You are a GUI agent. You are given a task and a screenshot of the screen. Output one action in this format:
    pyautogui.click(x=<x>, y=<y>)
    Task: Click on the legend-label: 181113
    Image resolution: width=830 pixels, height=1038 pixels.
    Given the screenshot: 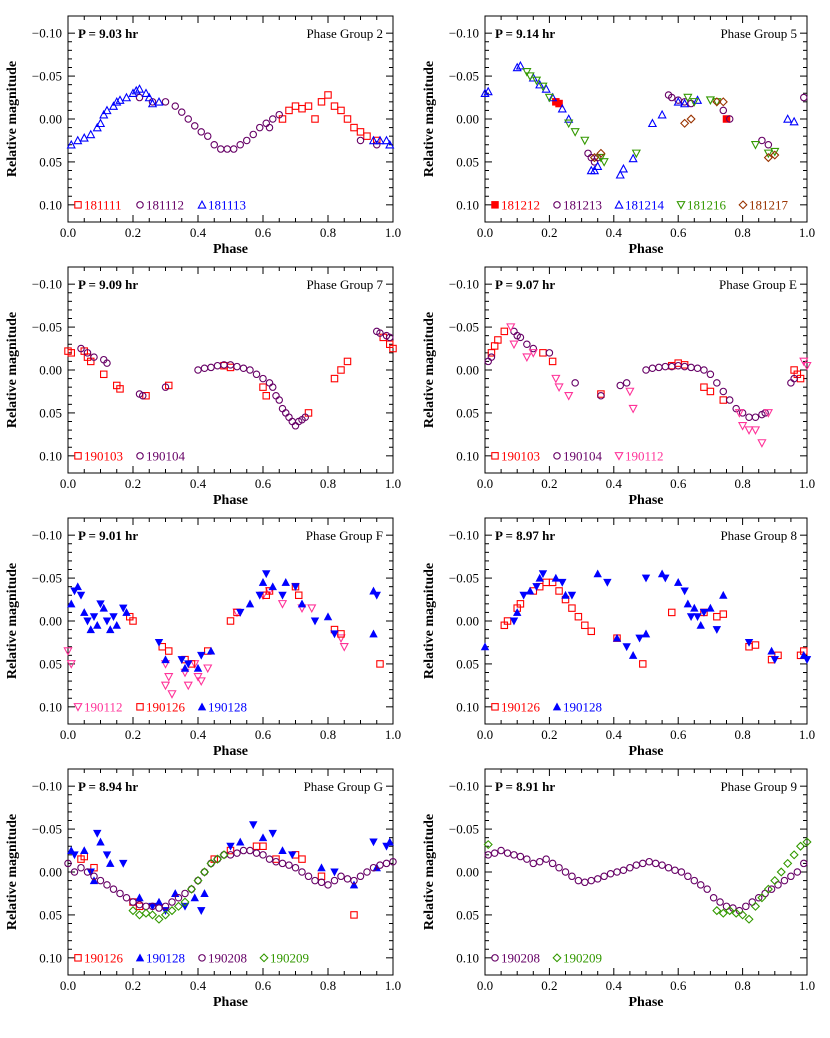 What is the action you would take?
    pyautogui.click(x=227, y=204)
    